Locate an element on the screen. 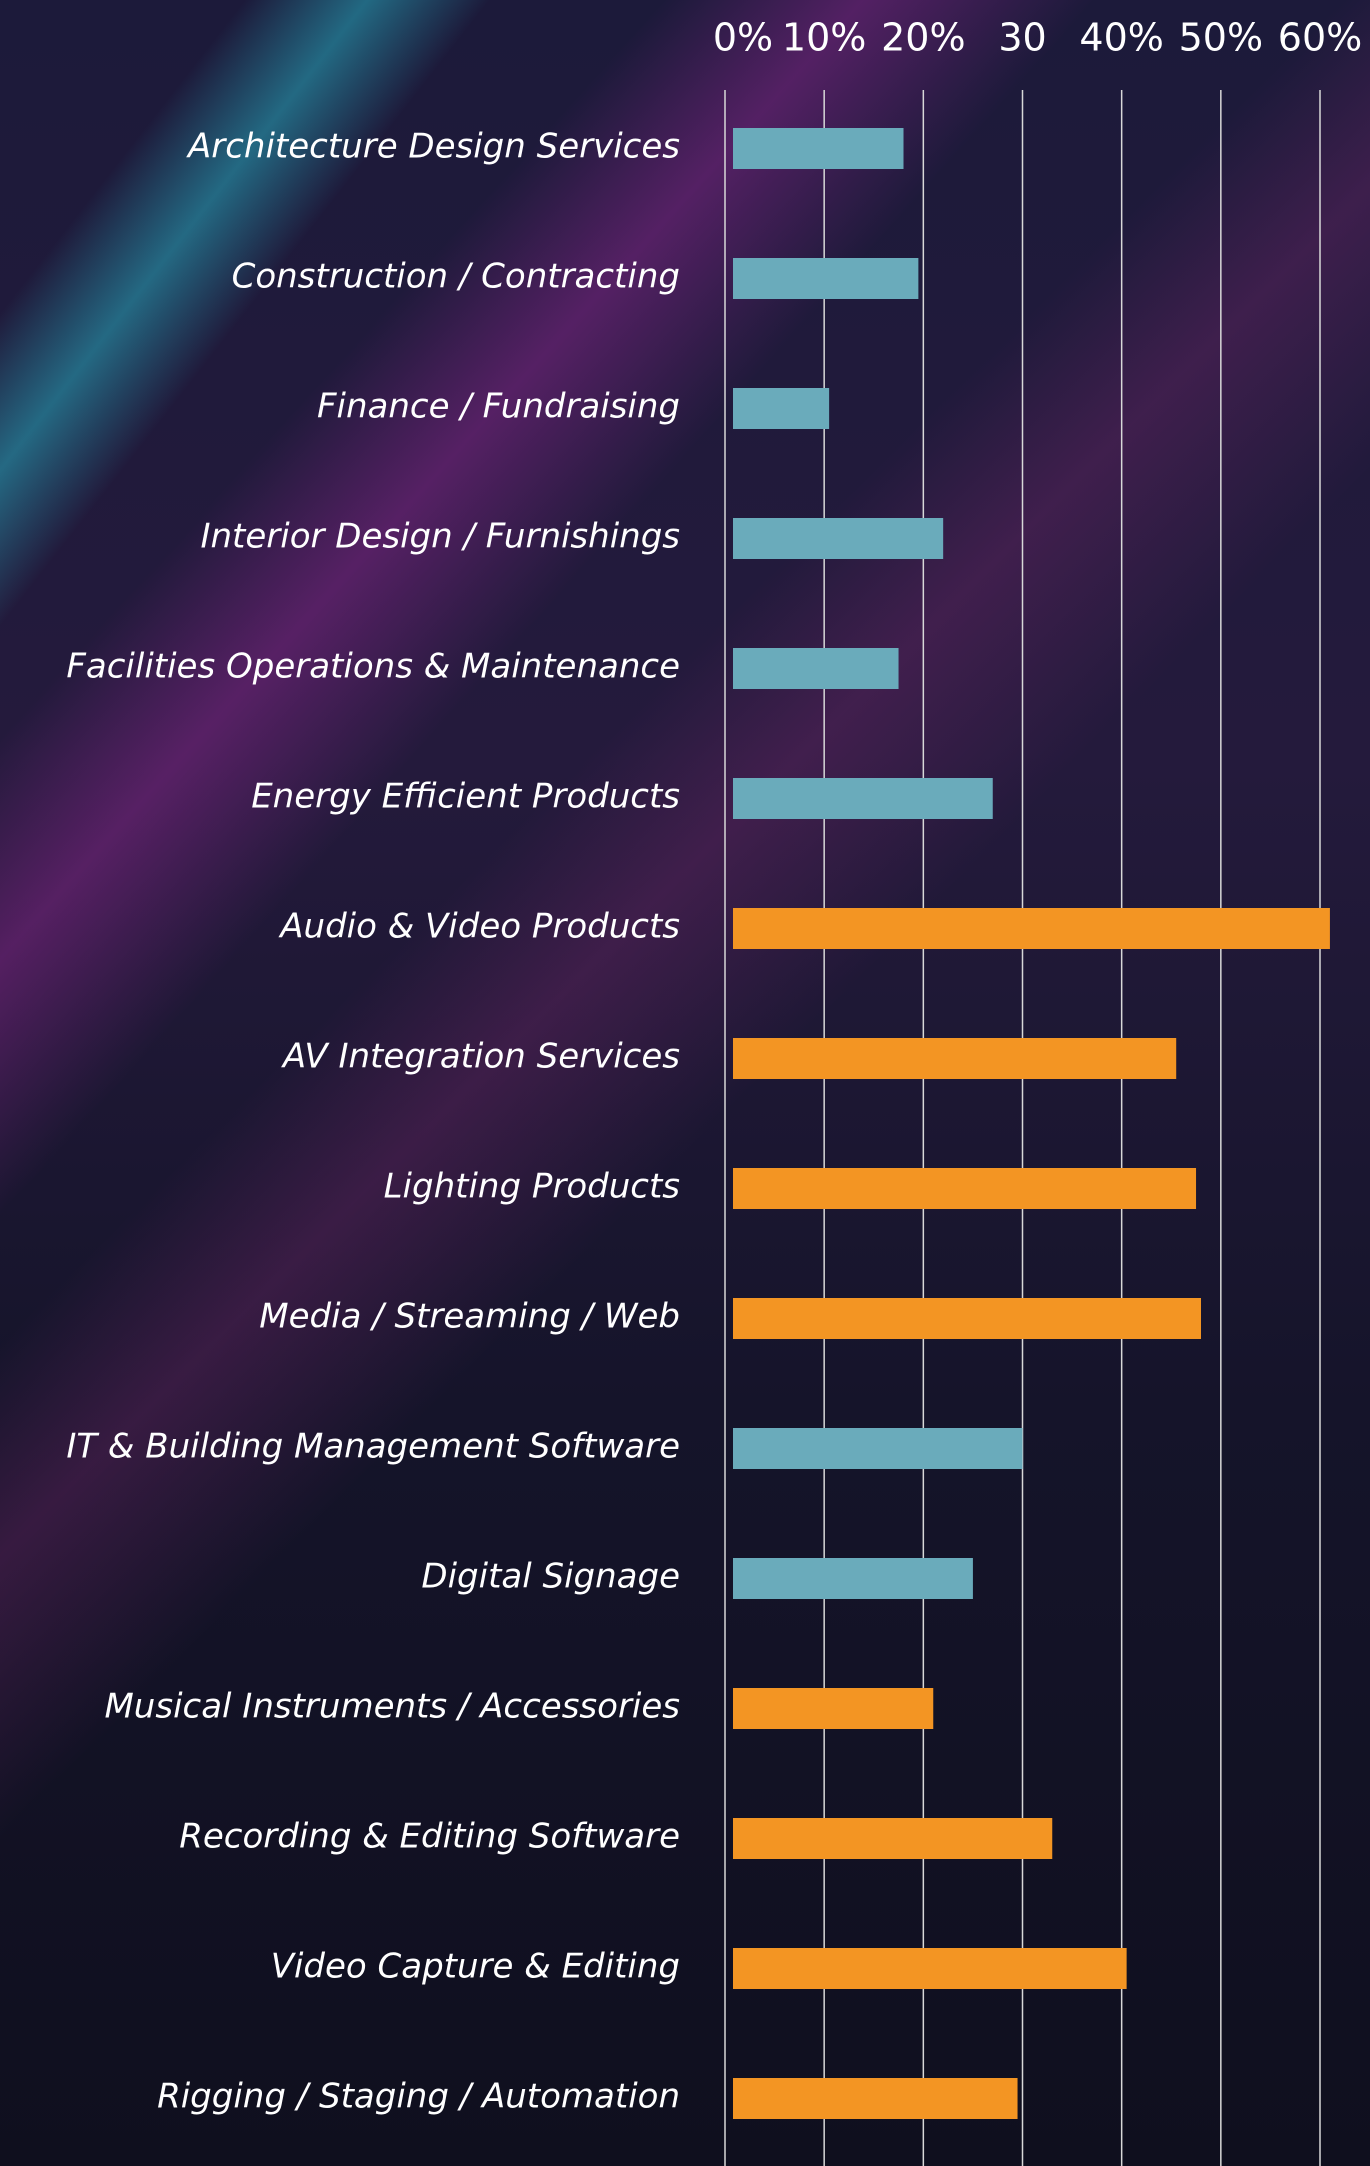 The image size is (1370, 2166). x-tick-label: 50% is located at coordinates (1221, 38).